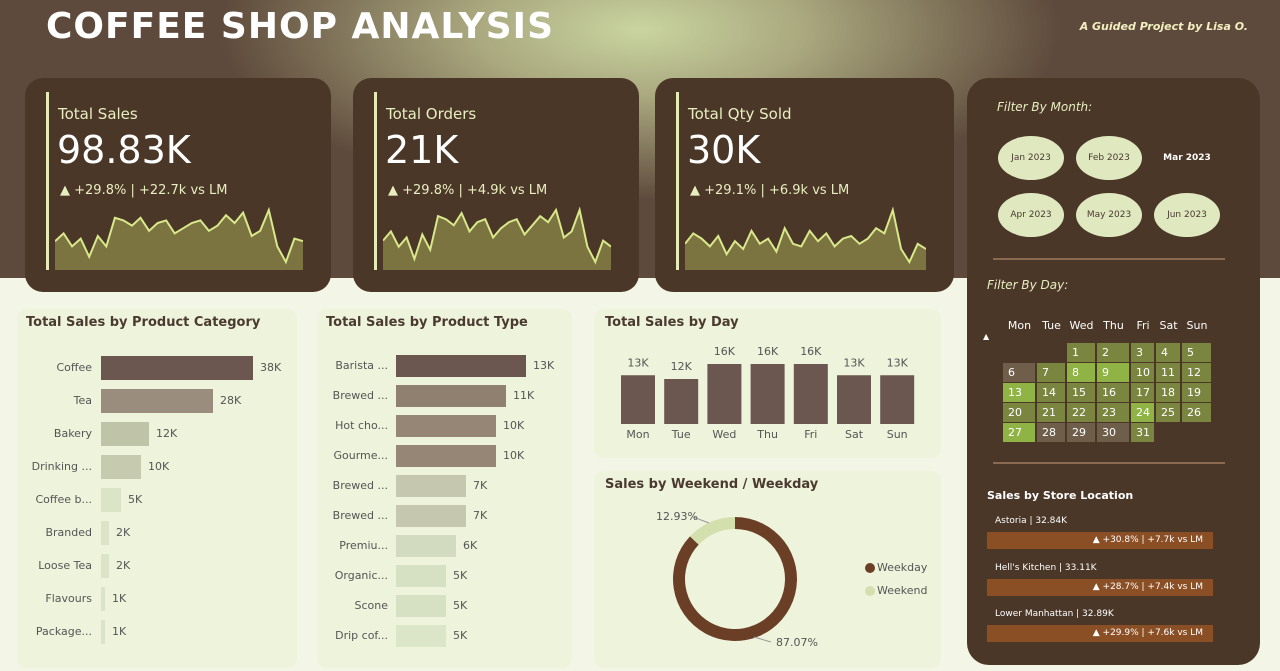 The height and width of the screenshot is (671, 1280). I want to click on day-cell: 2, so click(1113, 352).